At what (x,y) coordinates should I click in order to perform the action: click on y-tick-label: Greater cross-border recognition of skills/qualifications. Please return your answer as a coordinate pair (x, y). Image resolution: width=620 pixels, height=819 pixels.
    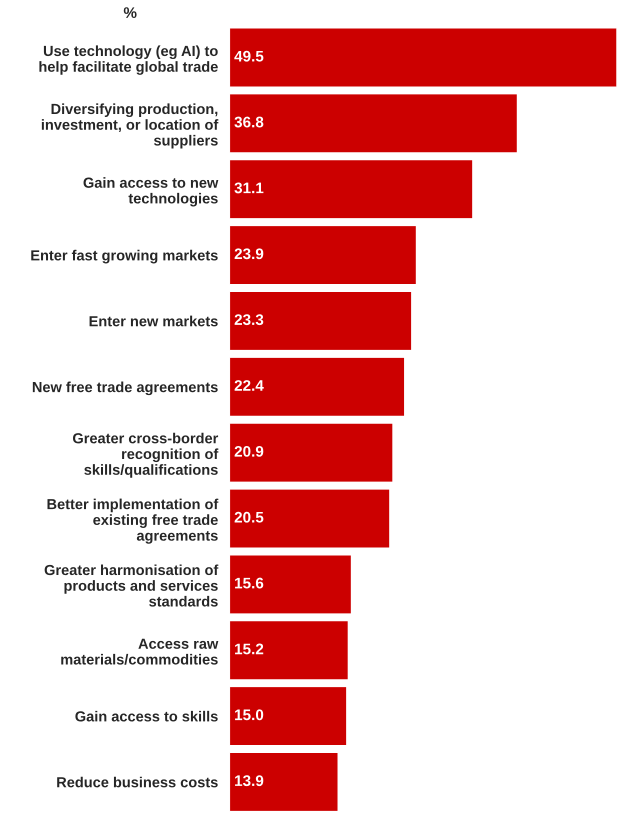
    Looking at the image, I should click on (145, 455).